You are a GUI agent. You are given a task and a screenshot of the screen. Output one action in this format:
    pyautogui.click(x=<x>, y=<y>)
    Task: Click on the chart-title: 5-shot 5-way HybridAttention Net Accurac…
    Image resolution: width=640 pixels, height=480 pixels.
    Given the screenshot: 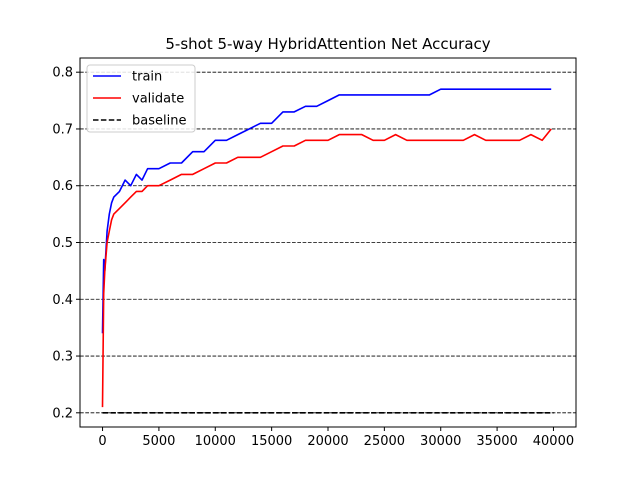 What is the action you would take?
    pyautogui.click(x=327, y=44)
    